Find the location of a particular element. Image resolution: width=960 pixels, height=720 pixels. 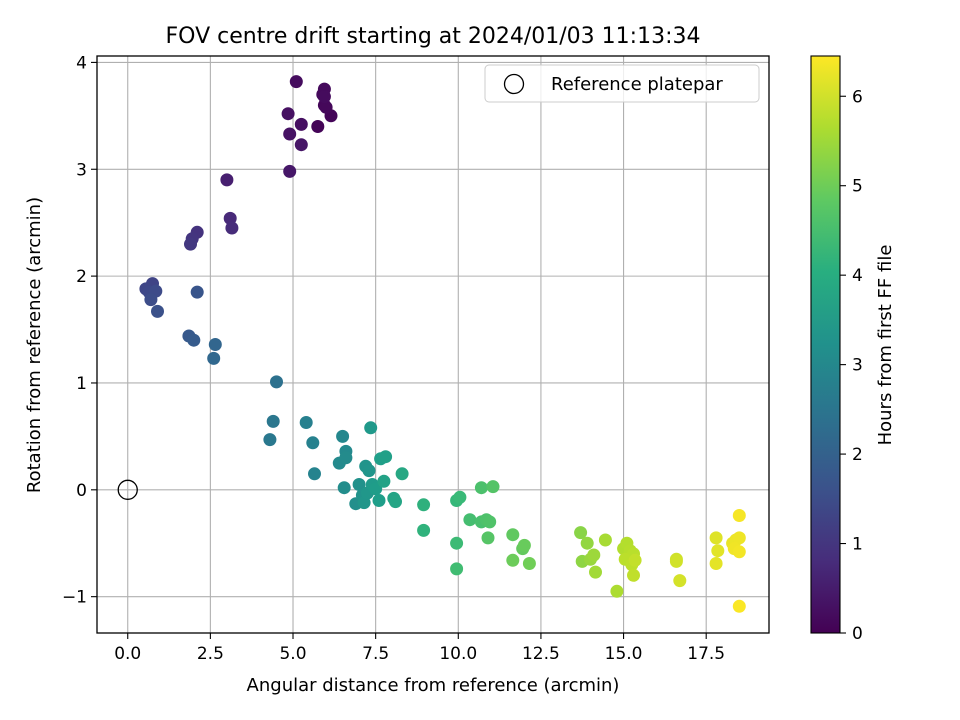

colorbar-tick-label: 3 is located at coordinates (857, 366).